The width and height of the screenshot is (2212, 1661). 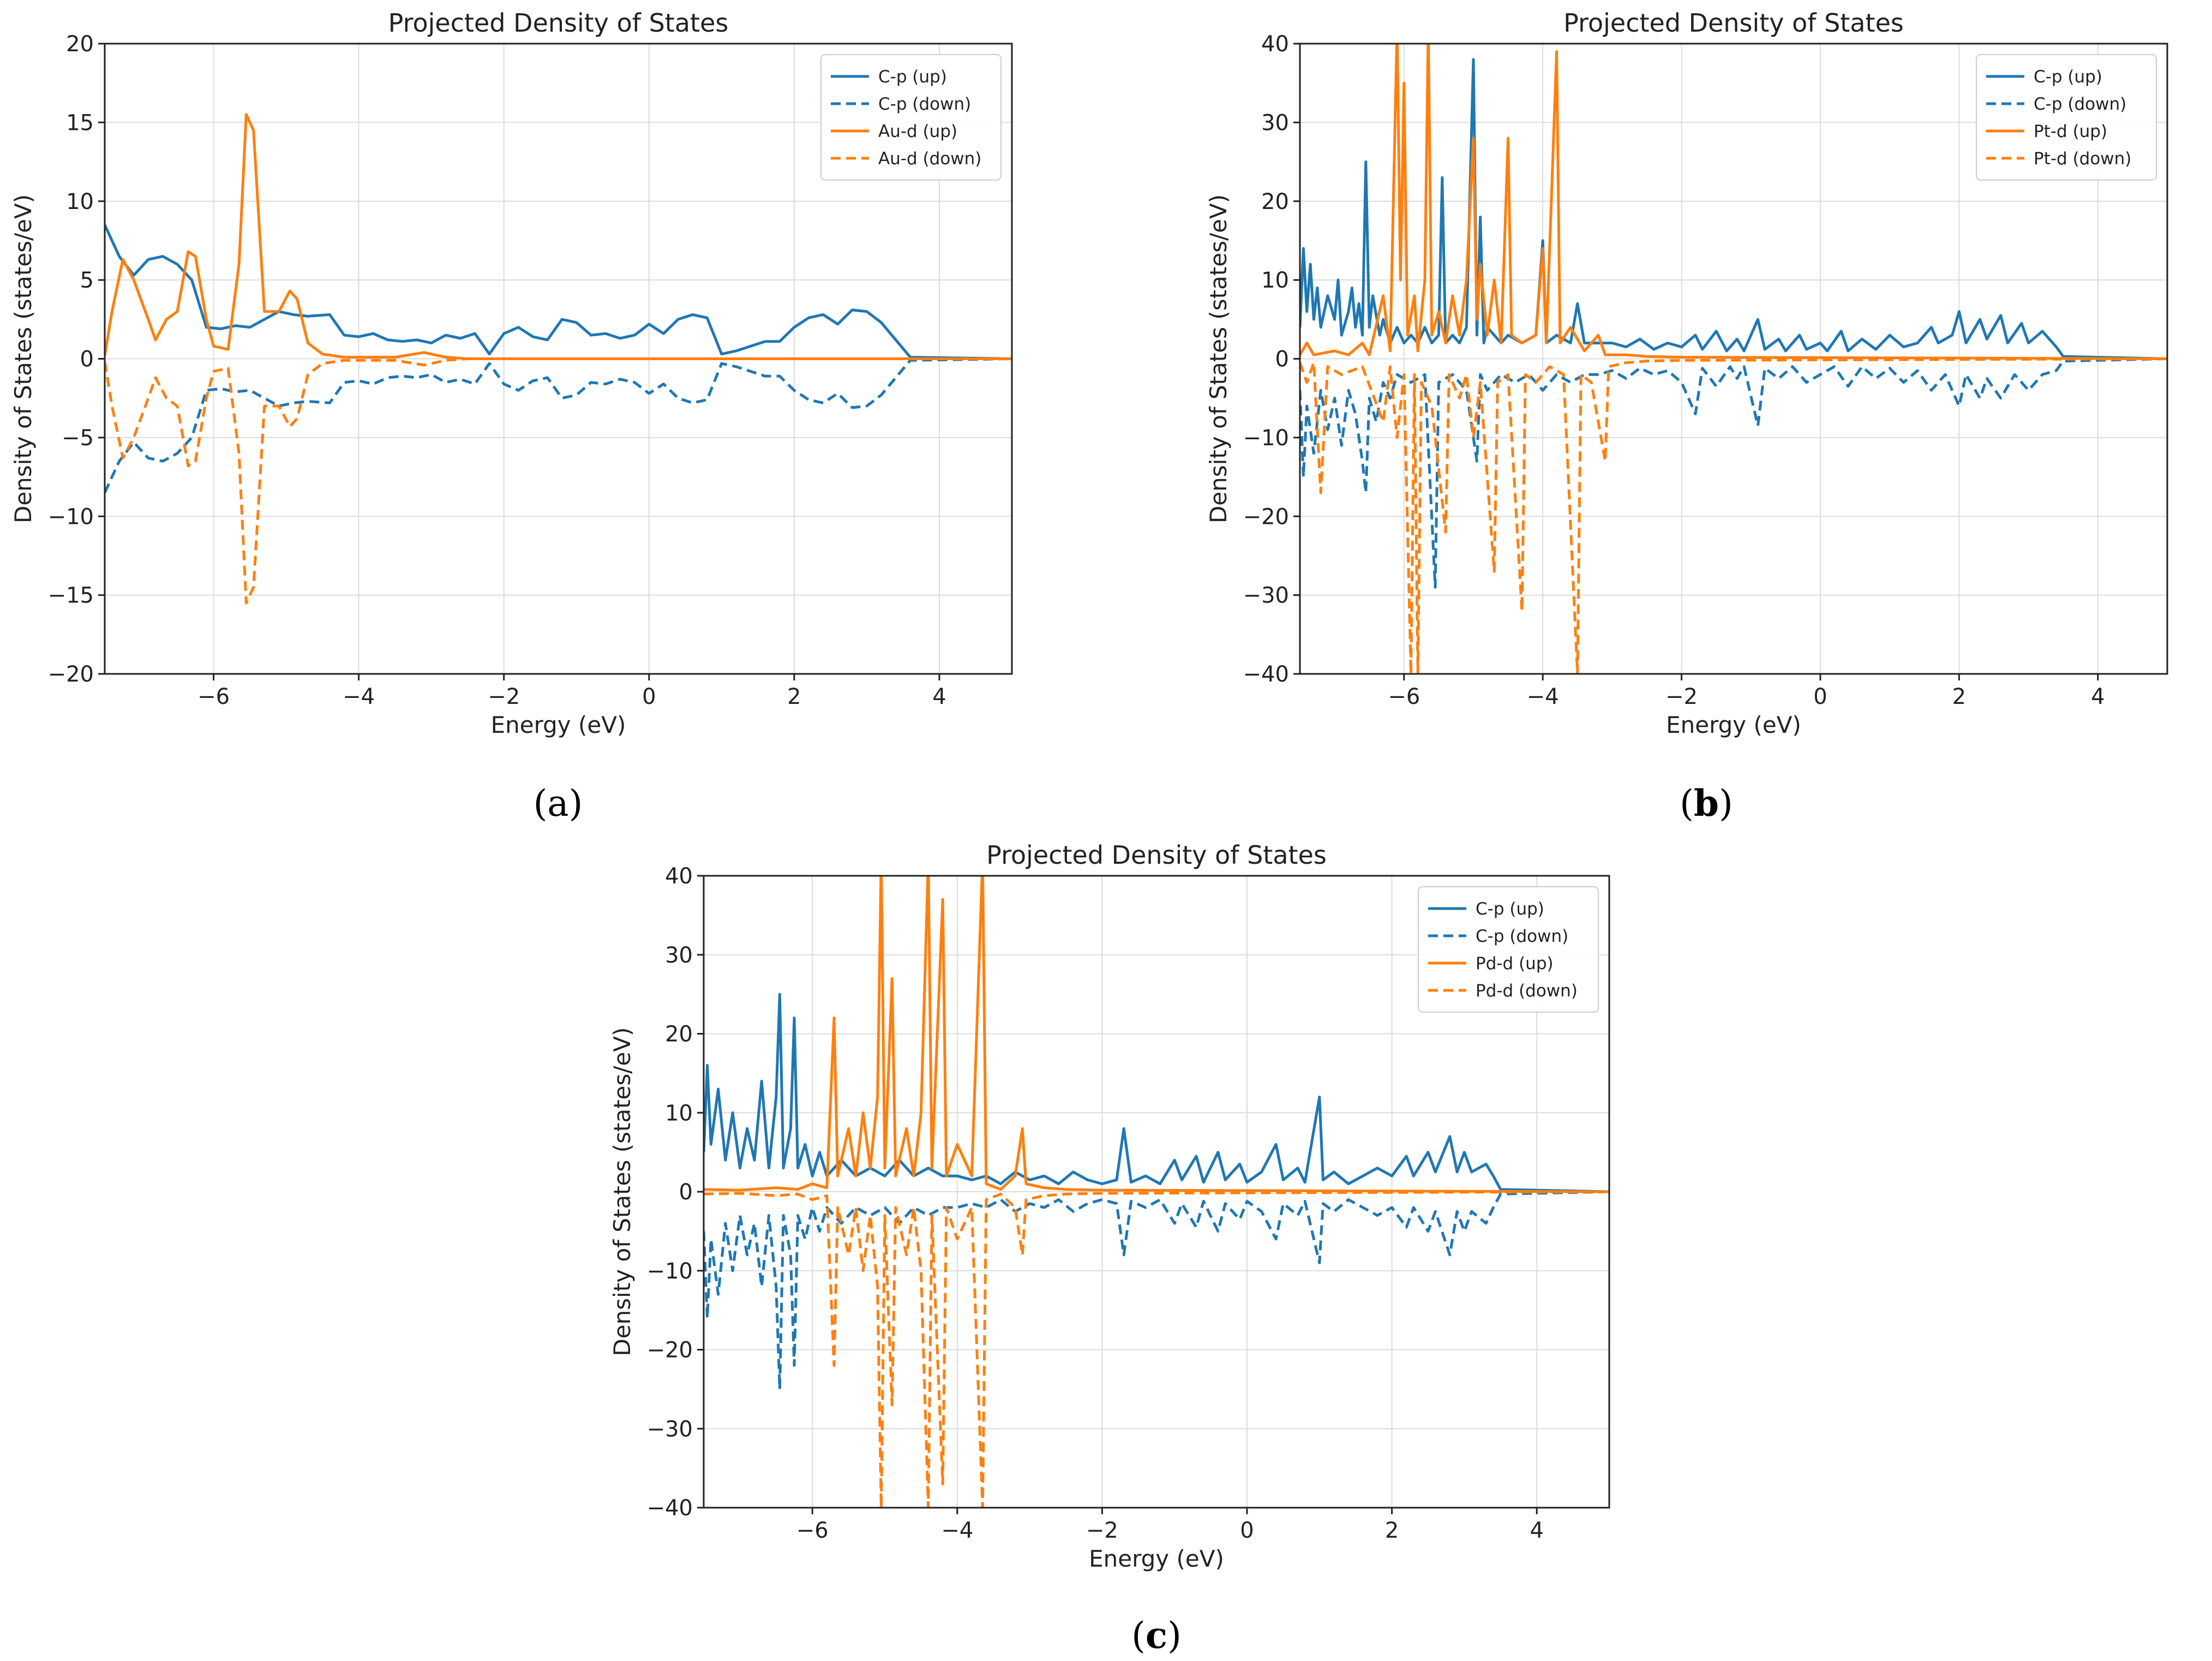 What do you see at coordinates (2082, 159) in the screenshot?
I see `legend-entry: Pt-d (down)` at bounding box center [2082, 159].